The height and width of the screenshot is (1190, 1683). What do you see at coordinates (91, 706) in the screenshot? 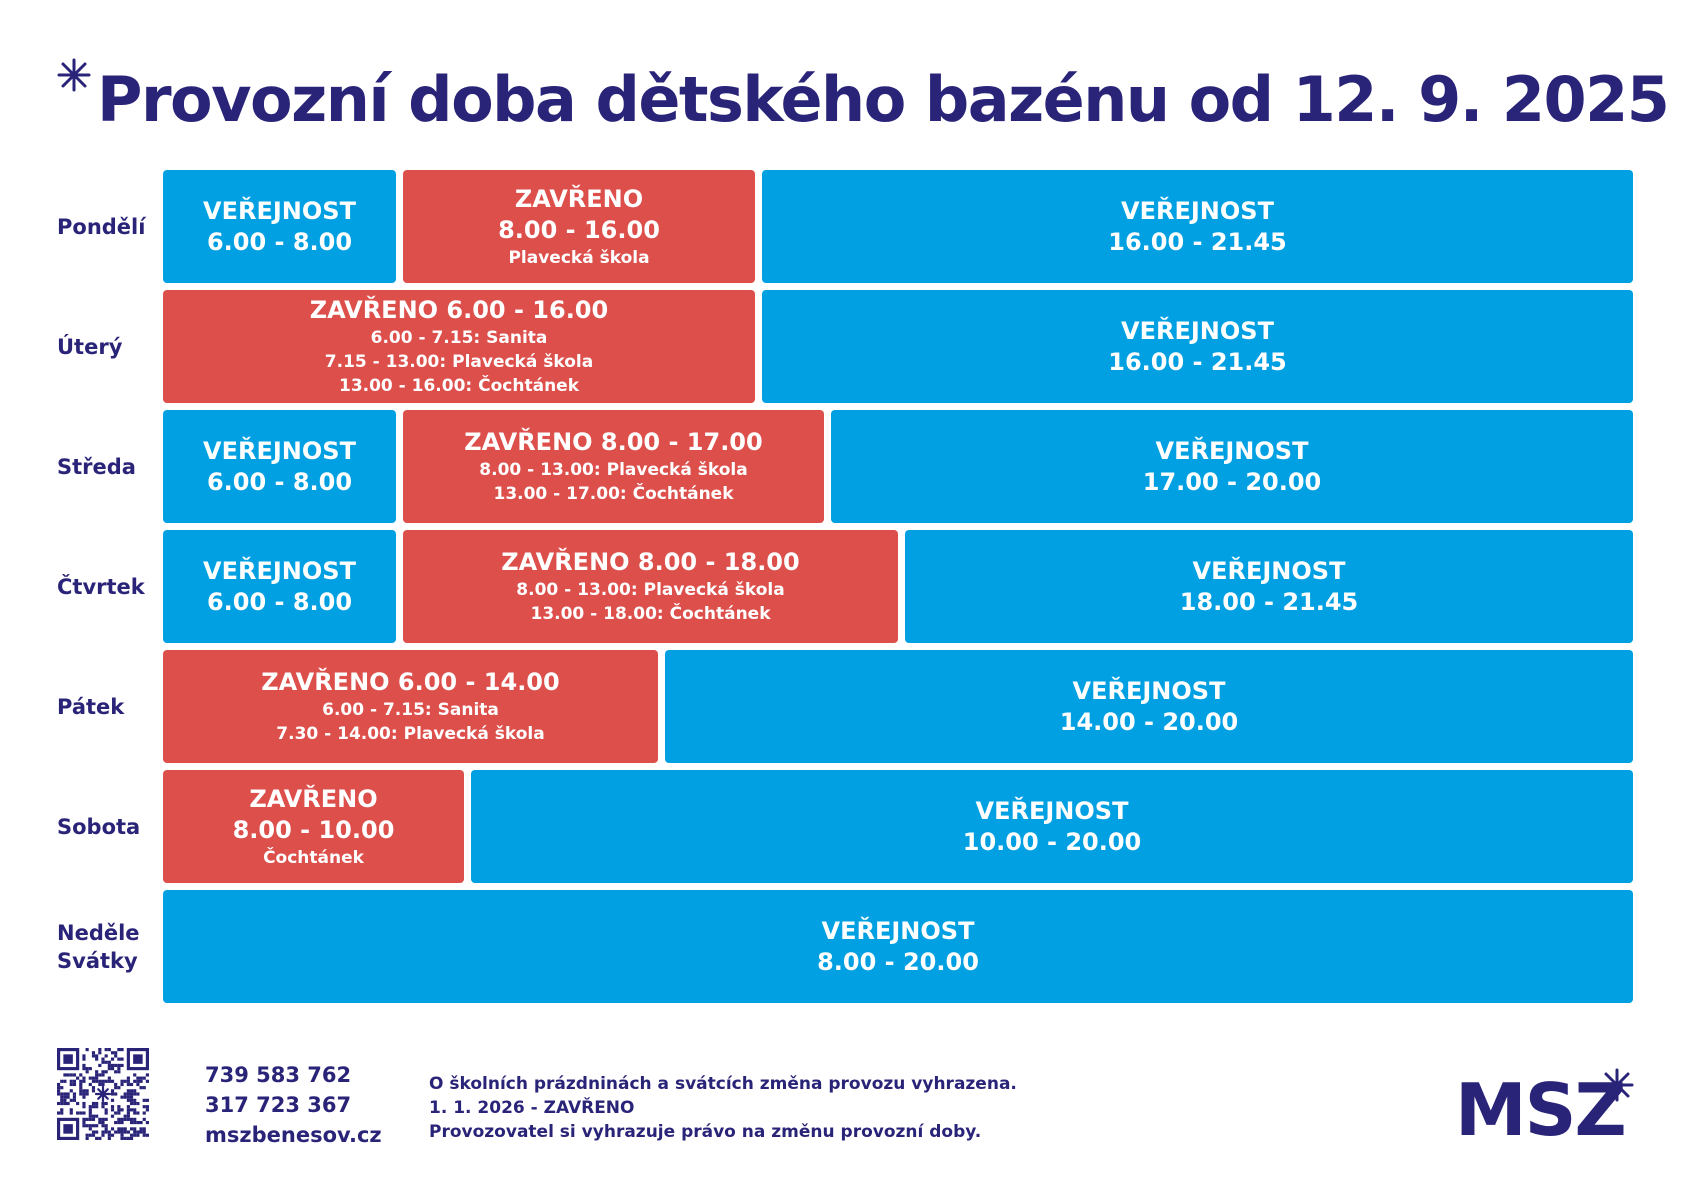
I see `day-label-line: Pátek` at bounding box center [91, 706].